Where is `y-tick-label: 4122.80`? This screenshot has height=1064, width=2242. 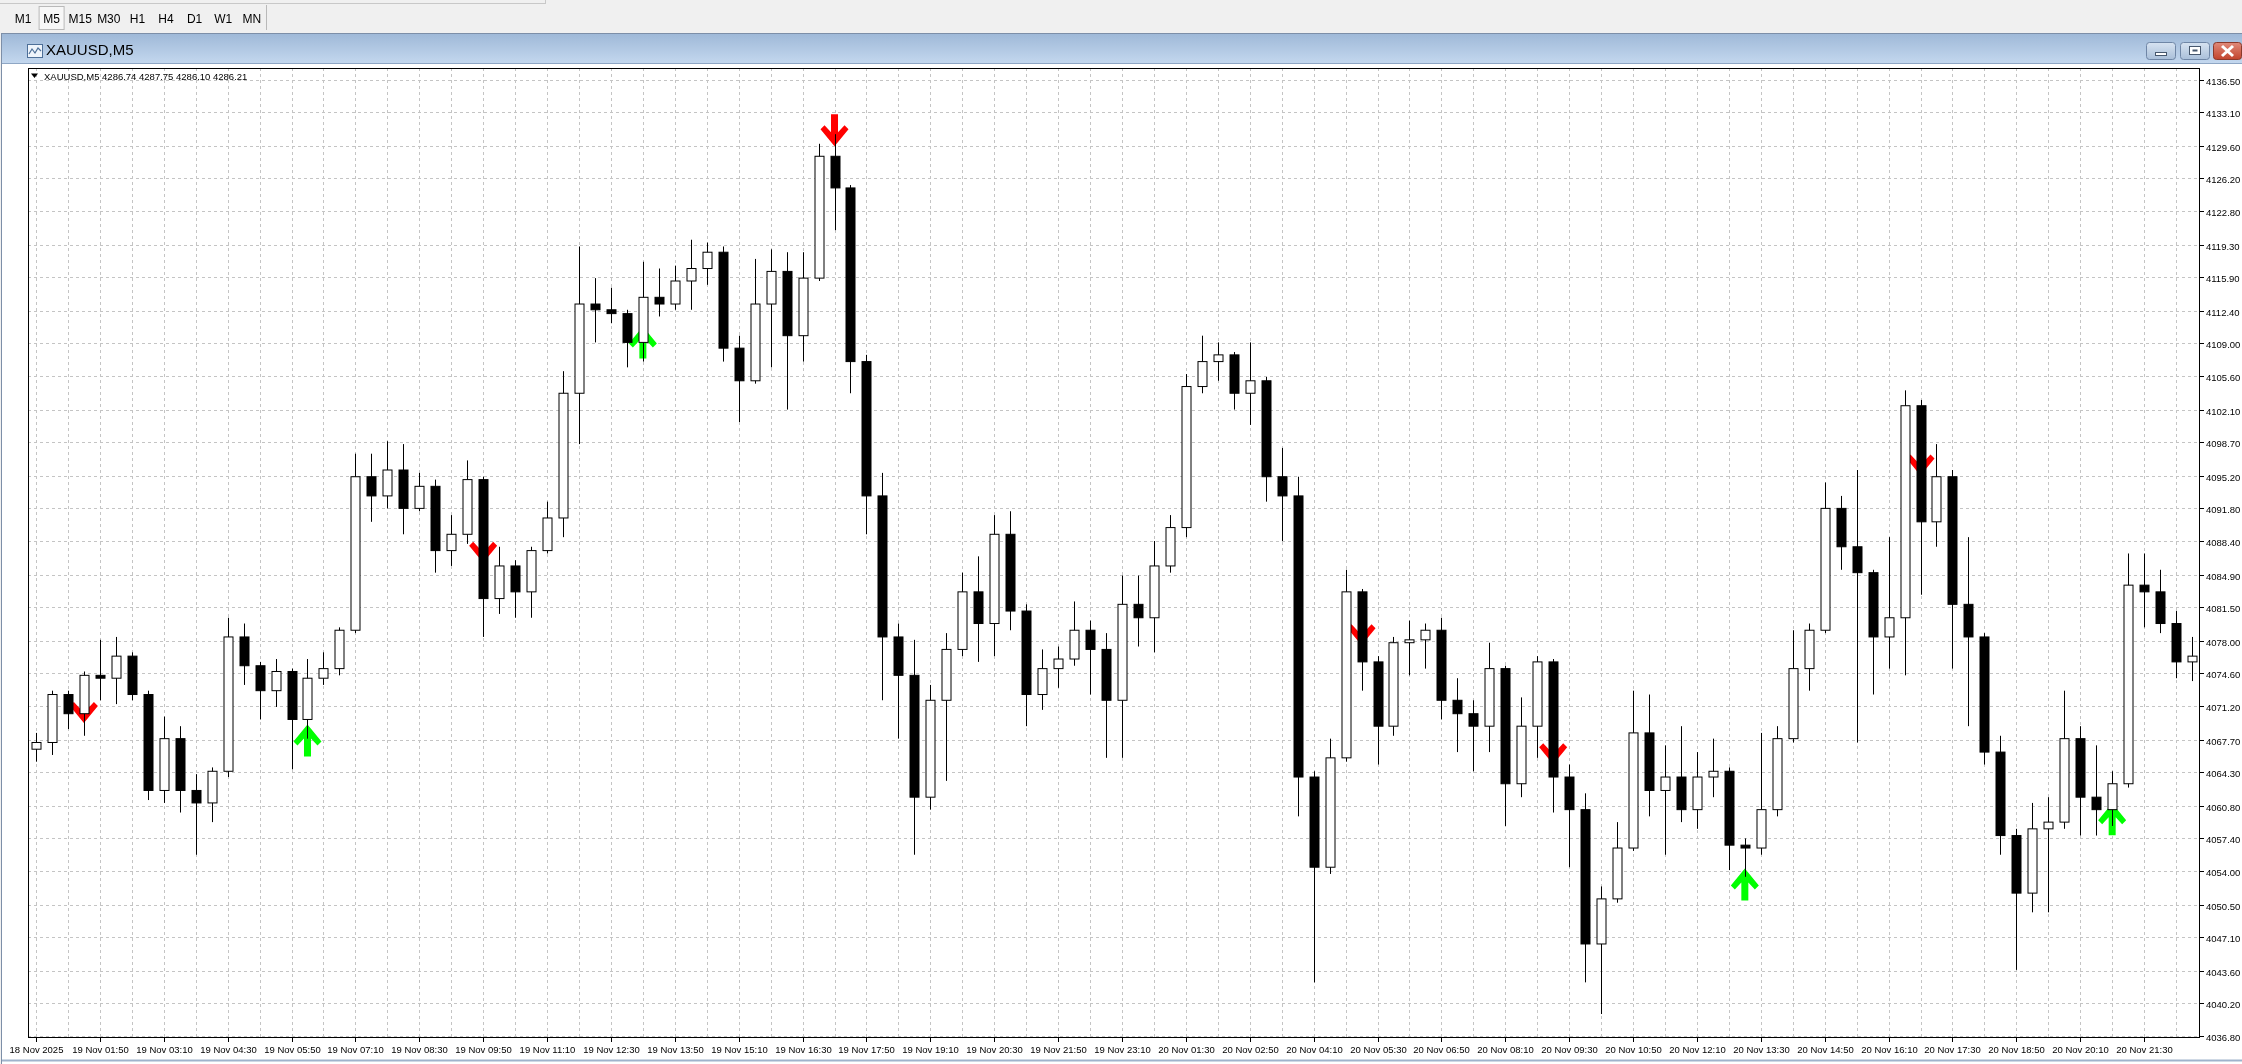
y-tick-label: 4122.80 is located at coordinates (2223, 211).